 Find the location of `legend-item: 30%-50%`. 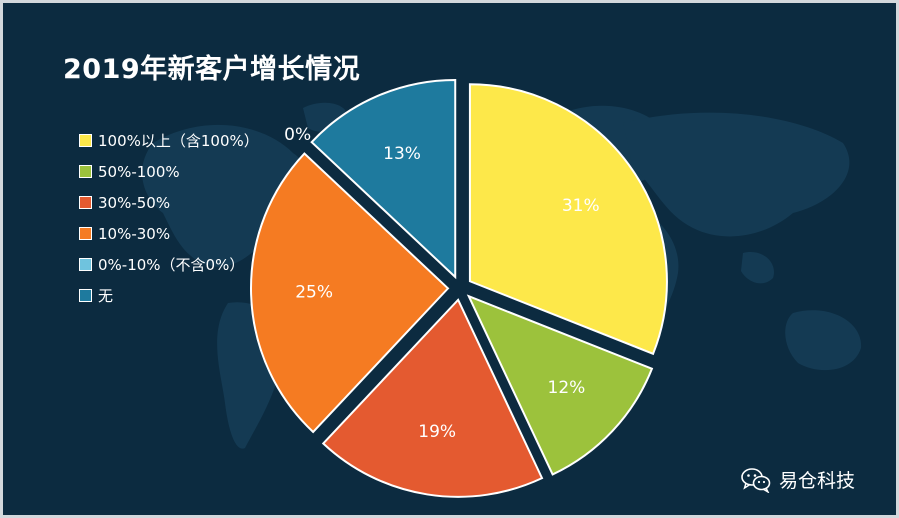

legend-item: 30%-50% is located at coordinates (169, 202).